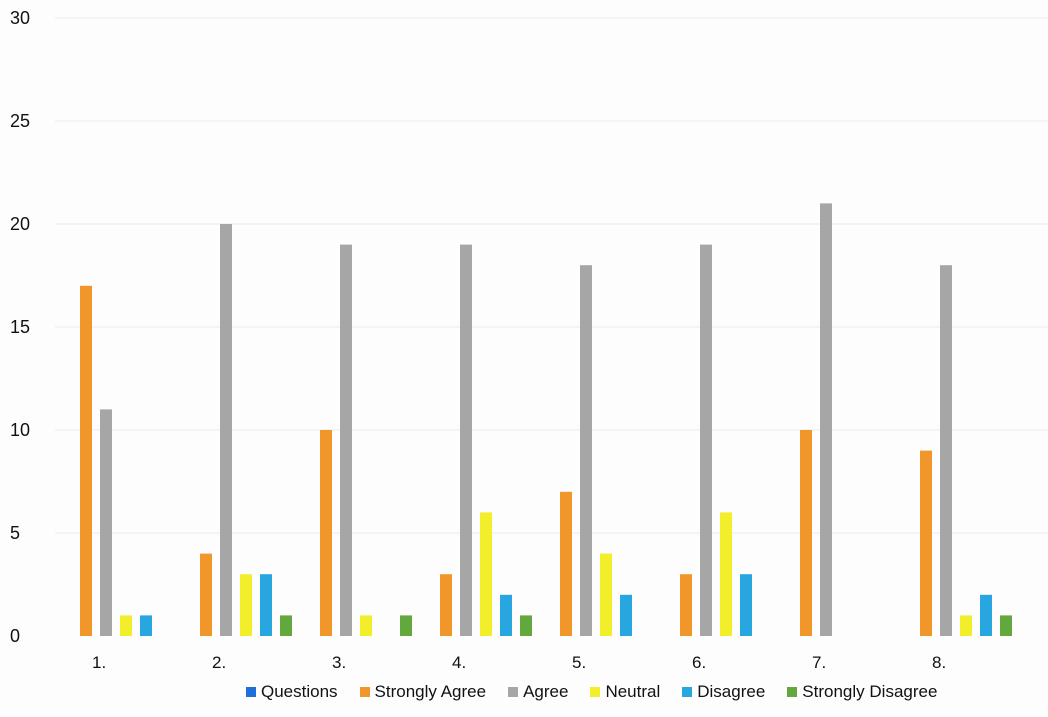 This screenshot has width=1048, height=717. I want to click on legend-label-questions: Questions, so click(299, 691).